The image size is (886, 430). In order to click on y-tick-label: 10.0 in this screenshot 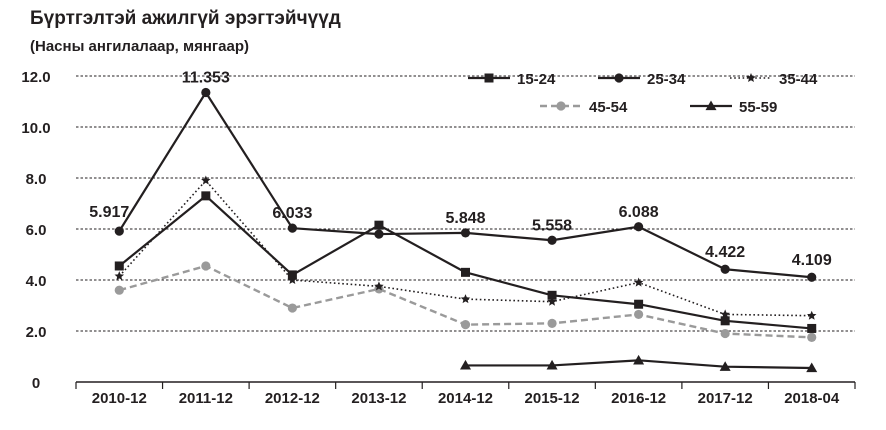, I will do `click(35, 128)`.